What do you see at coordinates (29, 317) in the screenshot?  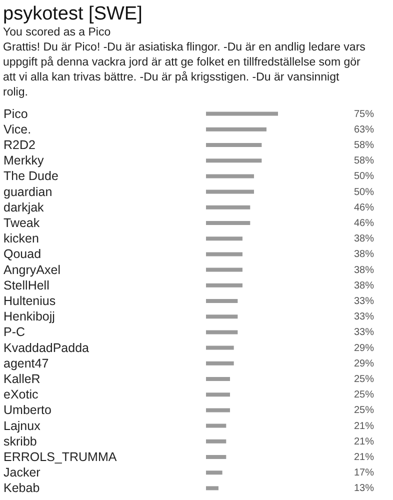 I see `y-tick-label: Henkibojj` at bounding box center [29, 317].